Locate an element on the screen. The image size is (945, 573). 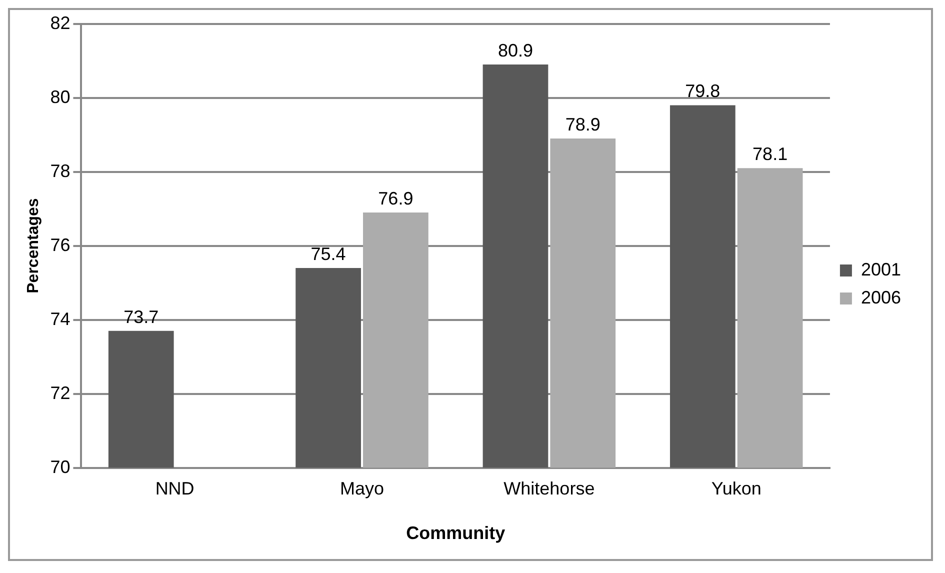
y-tick-label: 74 is located at coordinates (60, 318).